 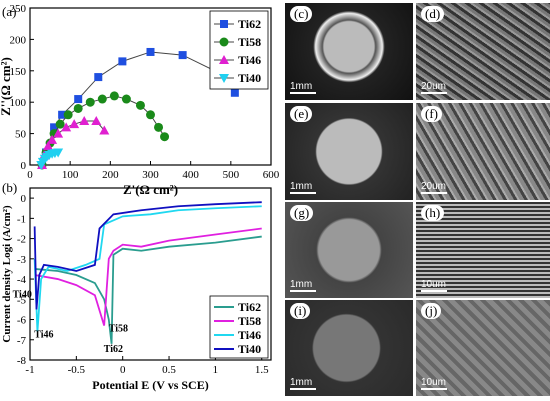 I want to click on y-axis-label: Z''(Ω cm²), so click(x=6, y=86).